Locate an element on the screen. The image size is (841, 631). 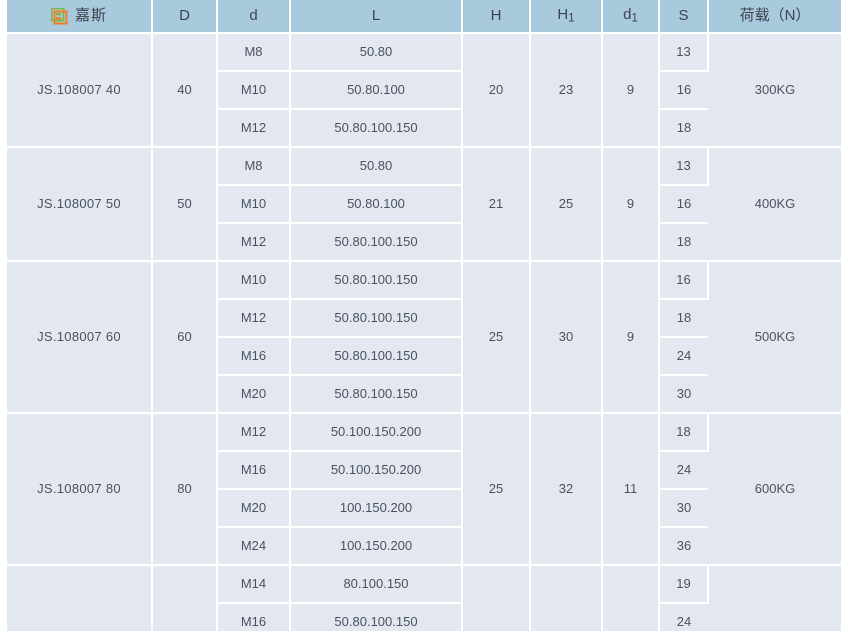
cell-H1: 32 is located at coordinates (566, 489).